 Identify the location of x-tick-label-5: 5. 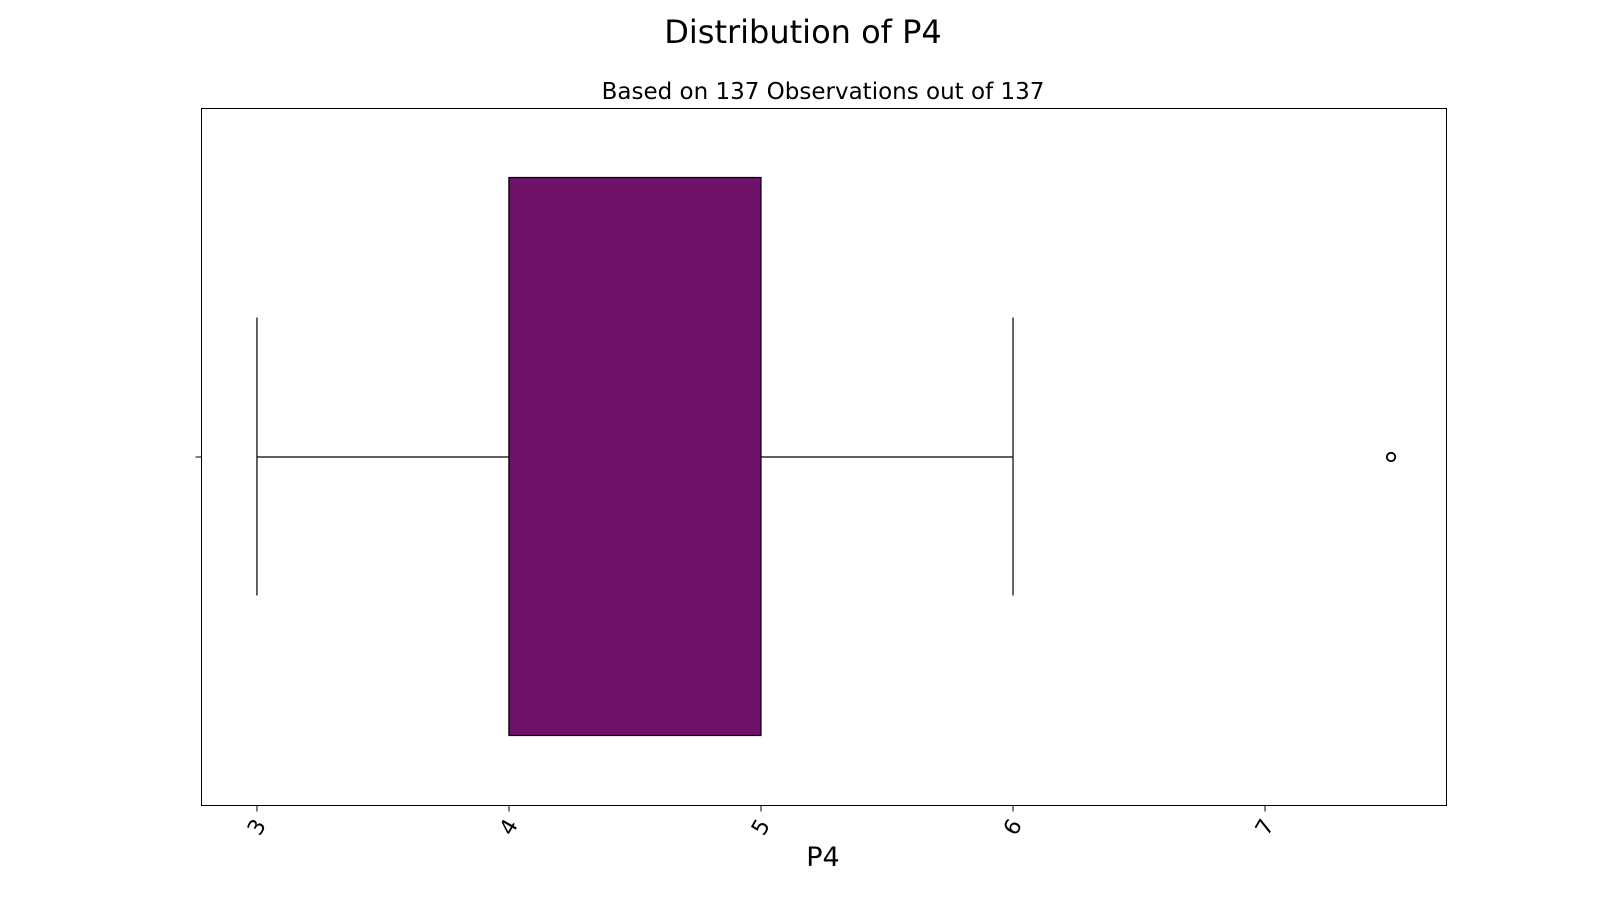
(761, 827).